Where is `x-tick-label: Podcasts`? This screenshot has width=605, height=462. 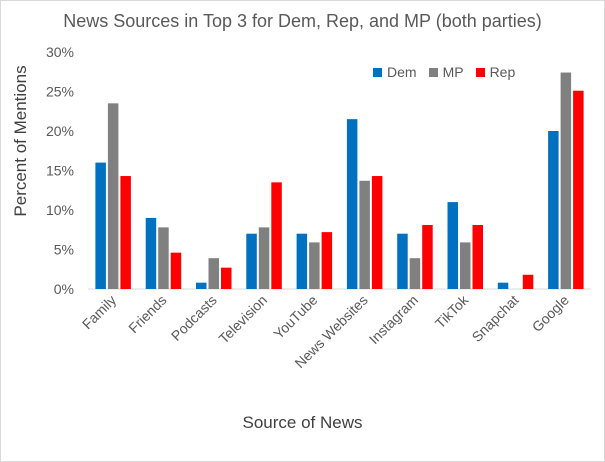
x-tick-label: Podcasts is located at coordinates (194, 318).